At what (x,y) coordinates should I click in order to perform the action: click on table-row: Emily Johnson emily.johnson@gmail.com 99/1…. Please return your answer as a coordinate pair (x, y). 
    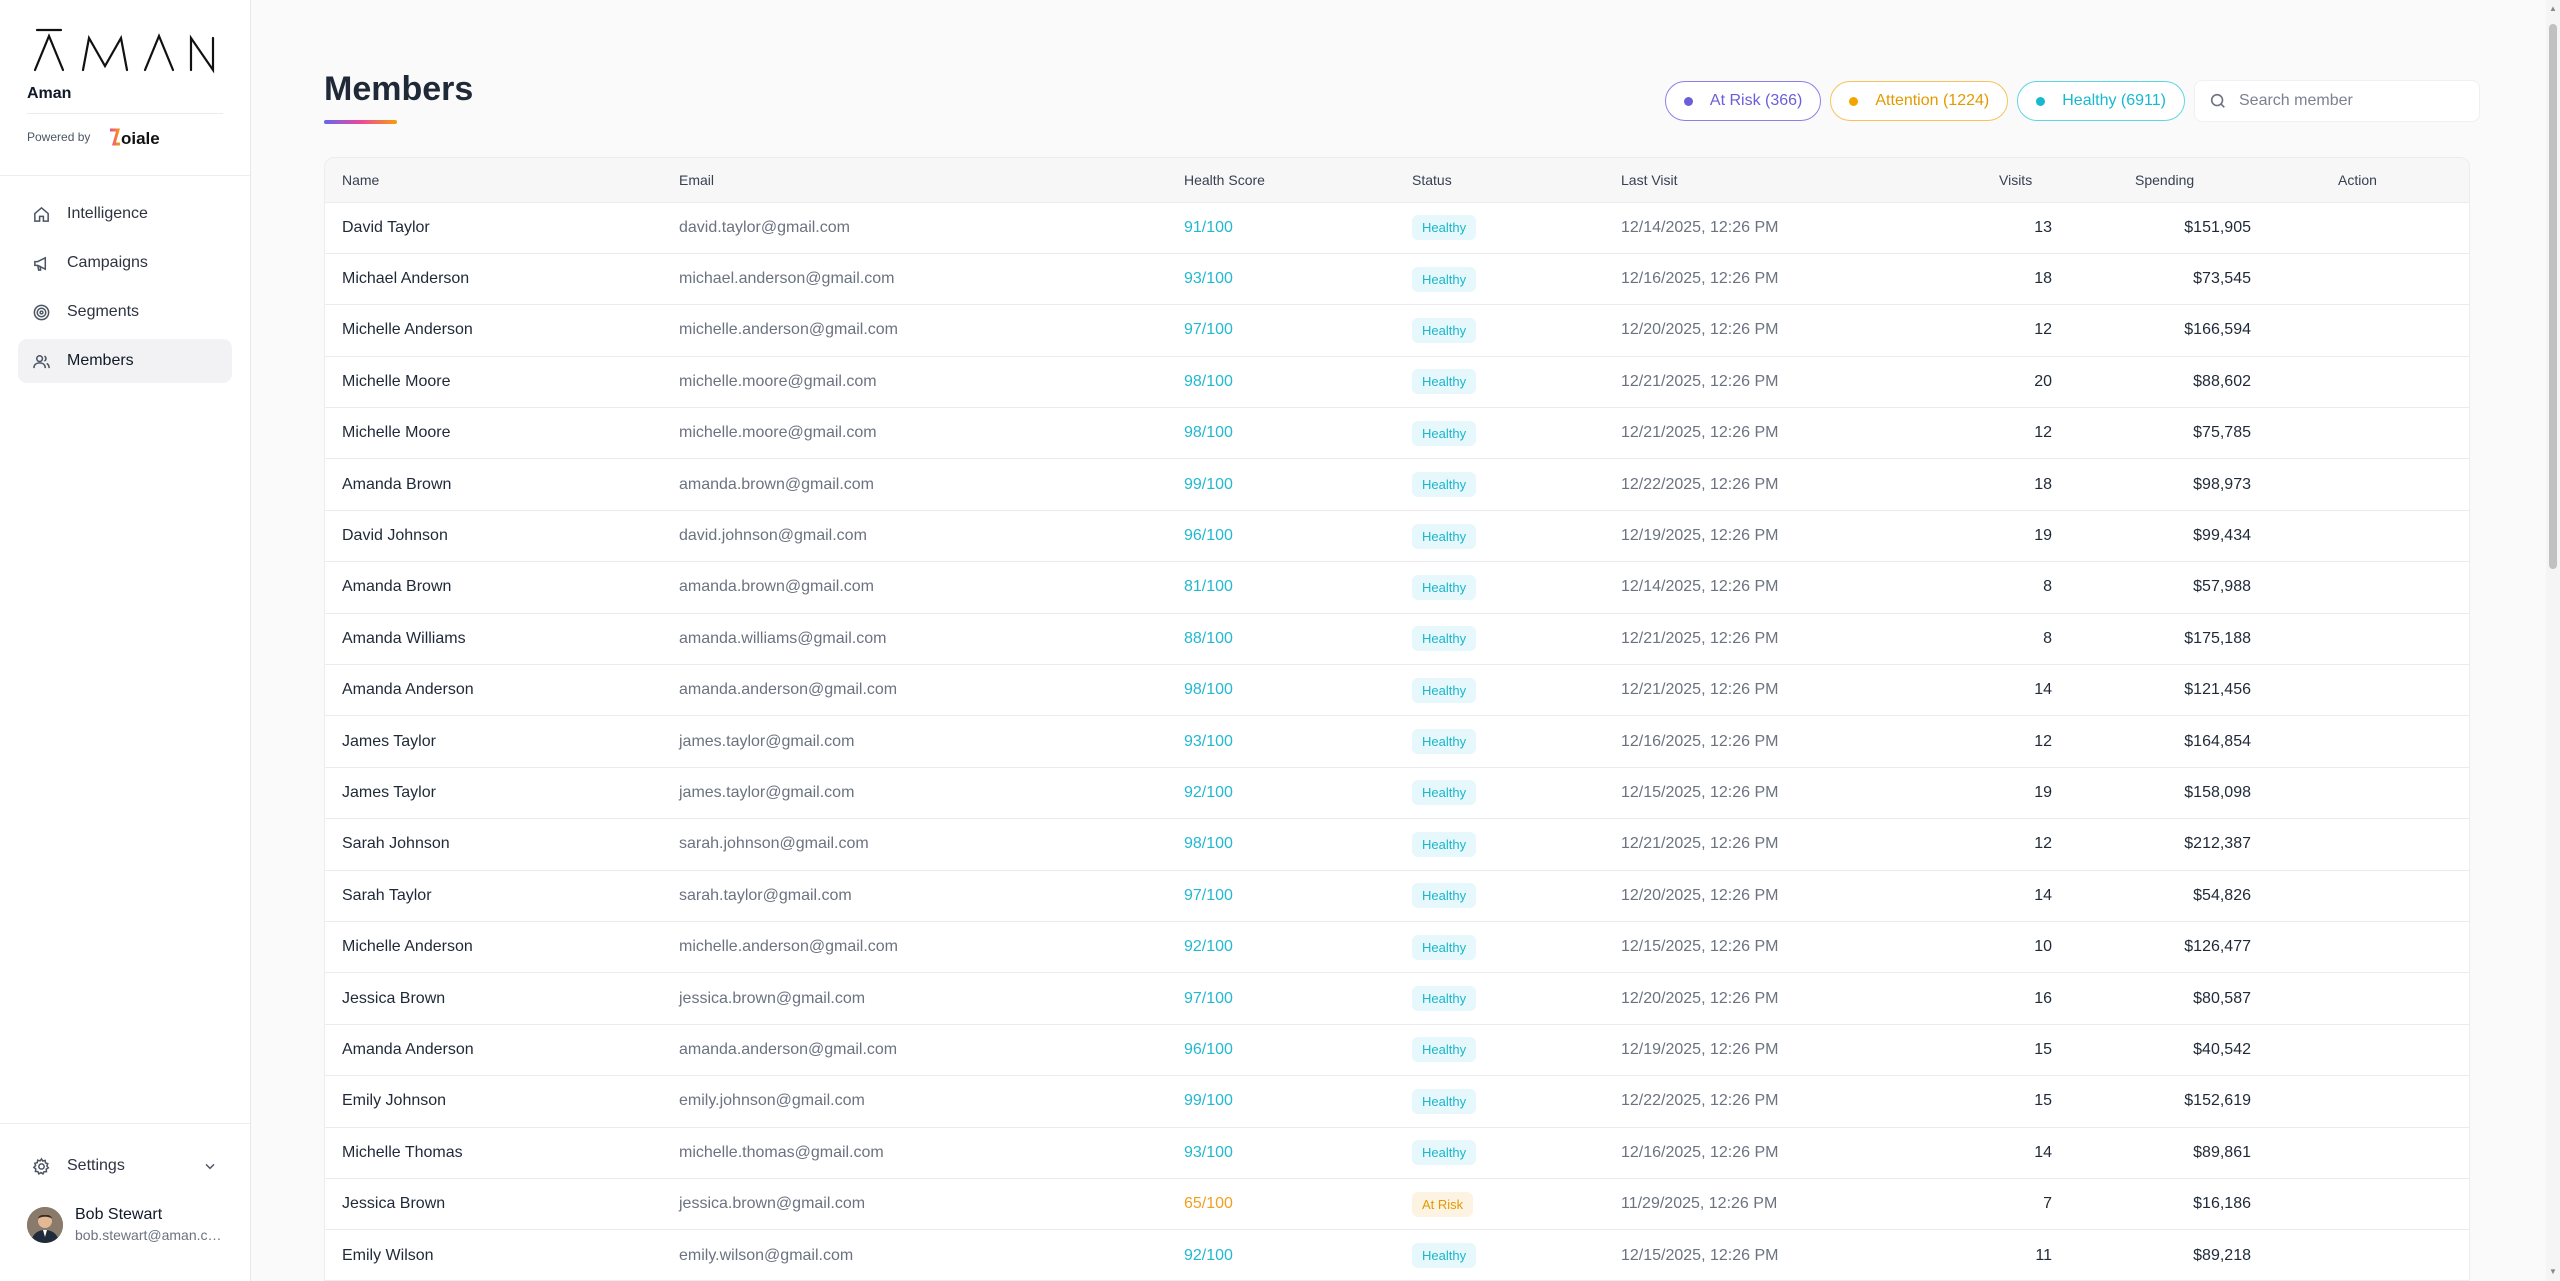
    Looking at the image, I should click on (1397, 1101).